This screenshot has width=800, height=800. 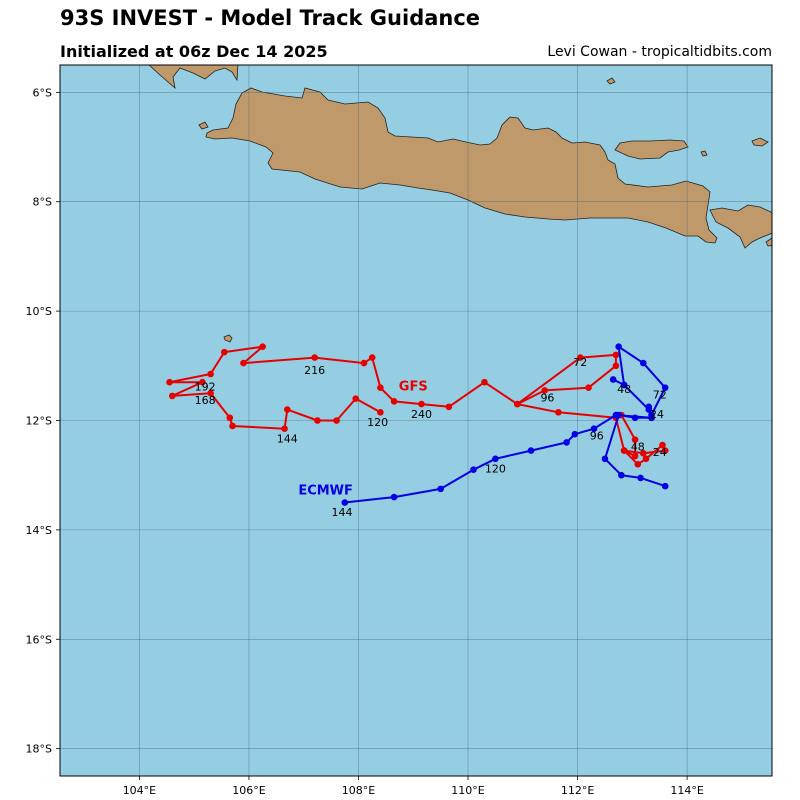 What do you see at coordinates (660, 452) in the screenshot?
I see `gfs-hour-label: 24` at bounding box center [660, 452].